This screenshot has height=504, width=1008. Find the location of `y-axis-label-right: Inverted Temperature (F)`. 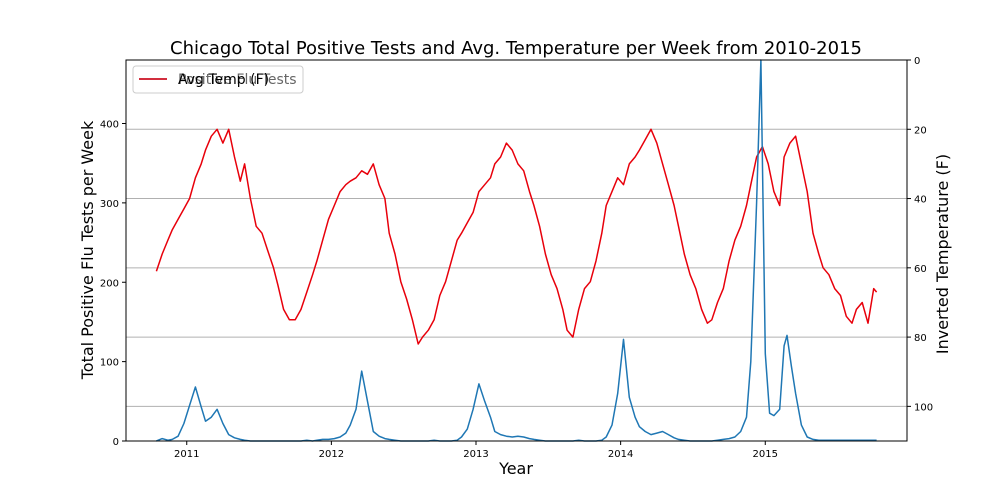

y-axis-label-right: Inverted Temperature (F) is located at coordinates (942, 254).